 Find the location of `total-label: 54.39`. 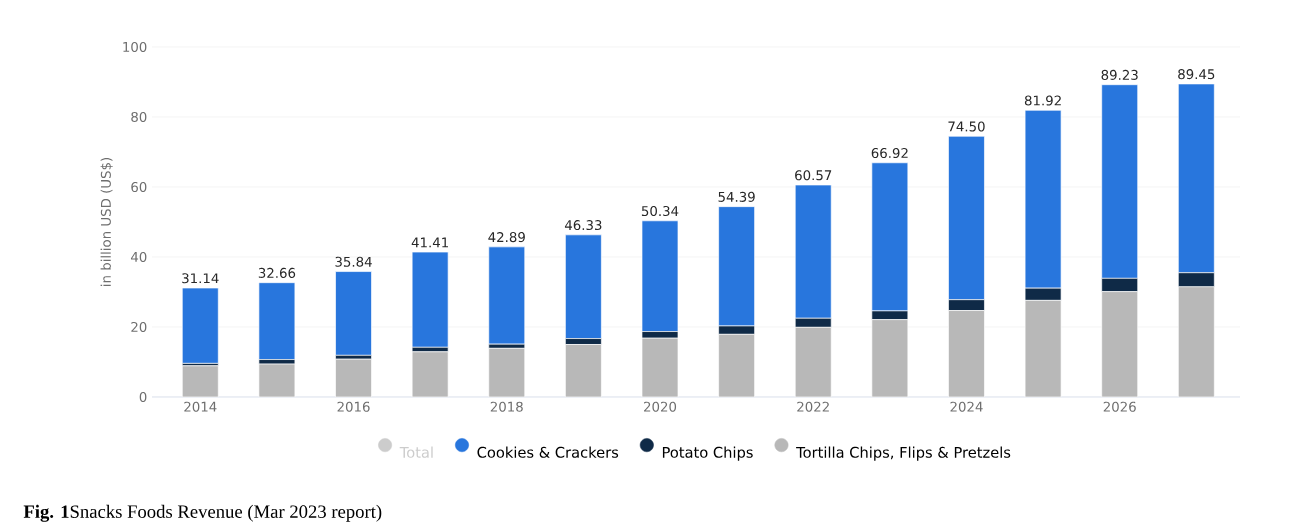

total-label: 54.39 is located at coordinates (736, 196).